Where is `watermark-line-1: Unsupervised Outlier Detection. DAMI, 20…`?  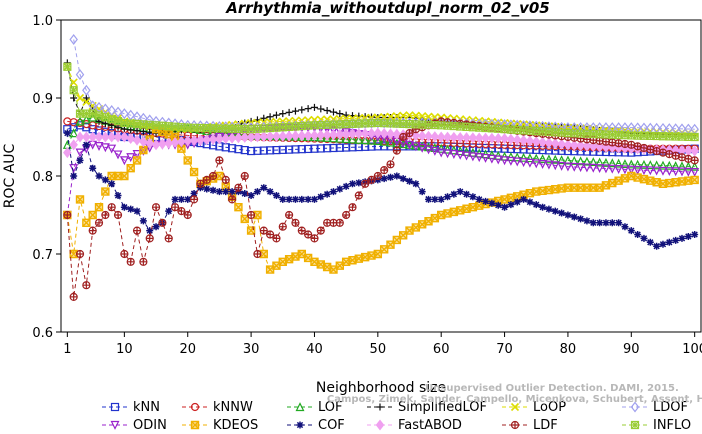 watermark-line-1: Unsupervised Outlier Detection. DAMI, 20… is located at coordinates (552, 388).